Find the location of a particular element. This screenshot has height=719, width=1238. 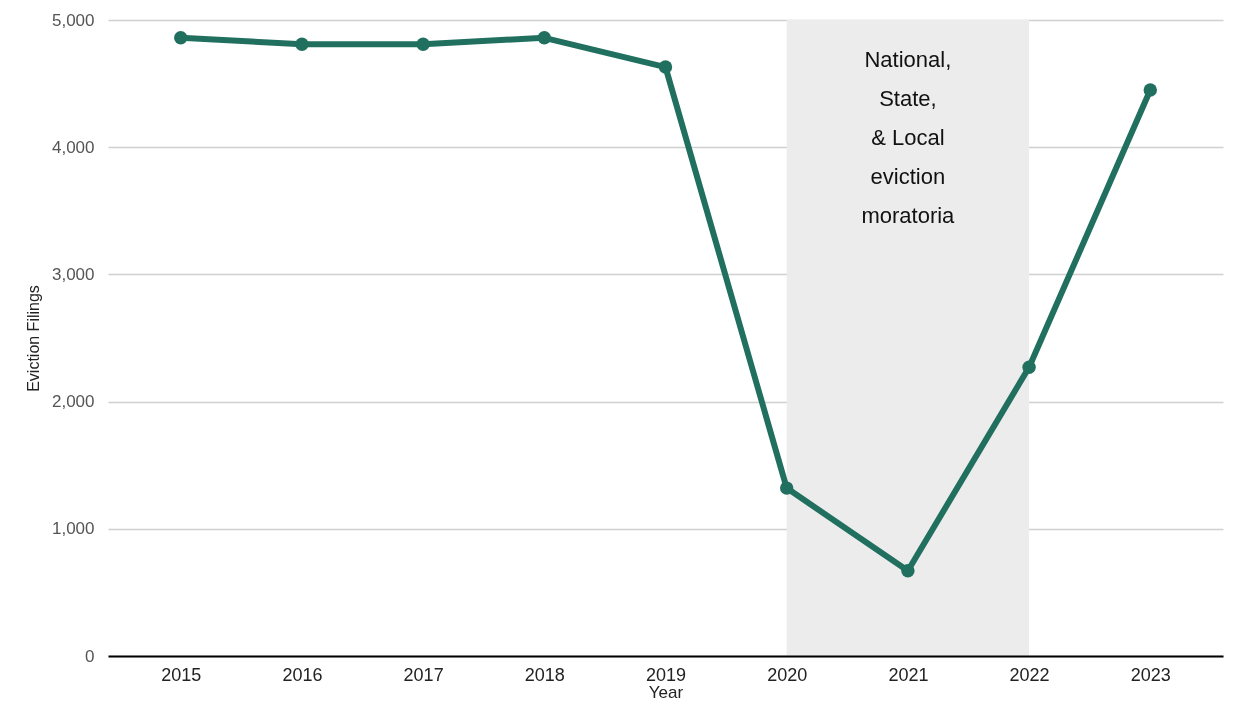

x-tick-label: 2023 is located at coordinates (1150, 674).